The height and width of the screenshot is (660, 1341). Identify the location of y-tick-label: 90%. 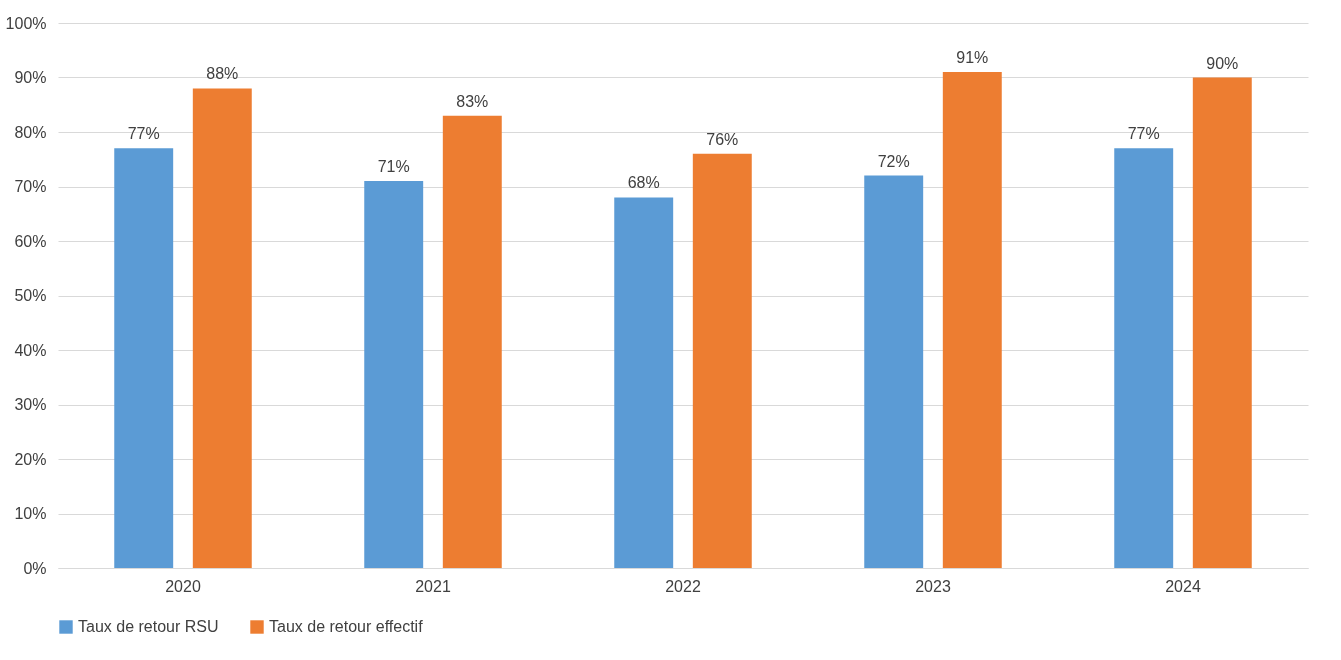
(30, 77).